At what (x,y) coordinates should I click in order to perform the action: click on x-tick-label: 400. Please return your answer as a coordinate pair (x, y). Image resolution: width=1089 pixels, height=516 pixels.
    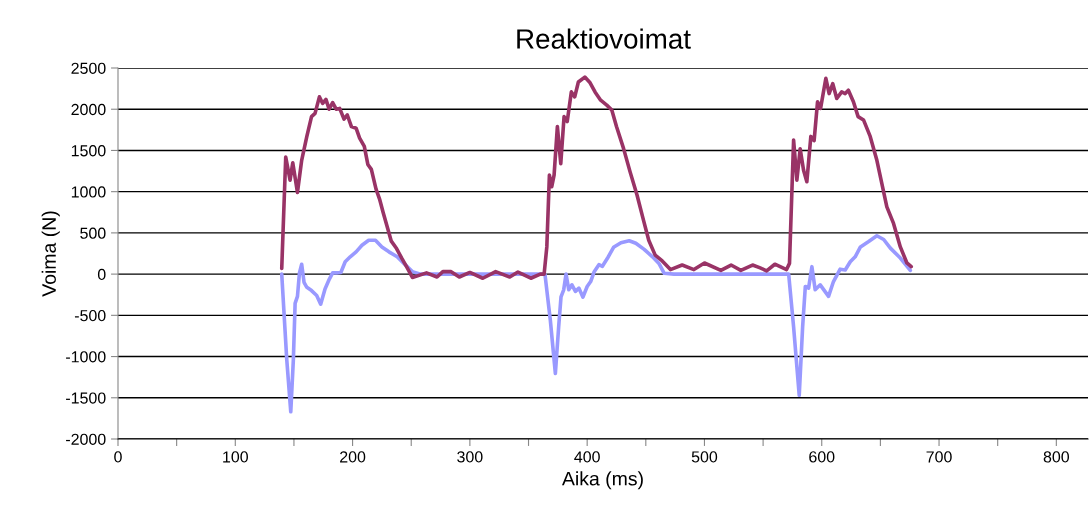
    Looking at the image, I should click on (587, 457).